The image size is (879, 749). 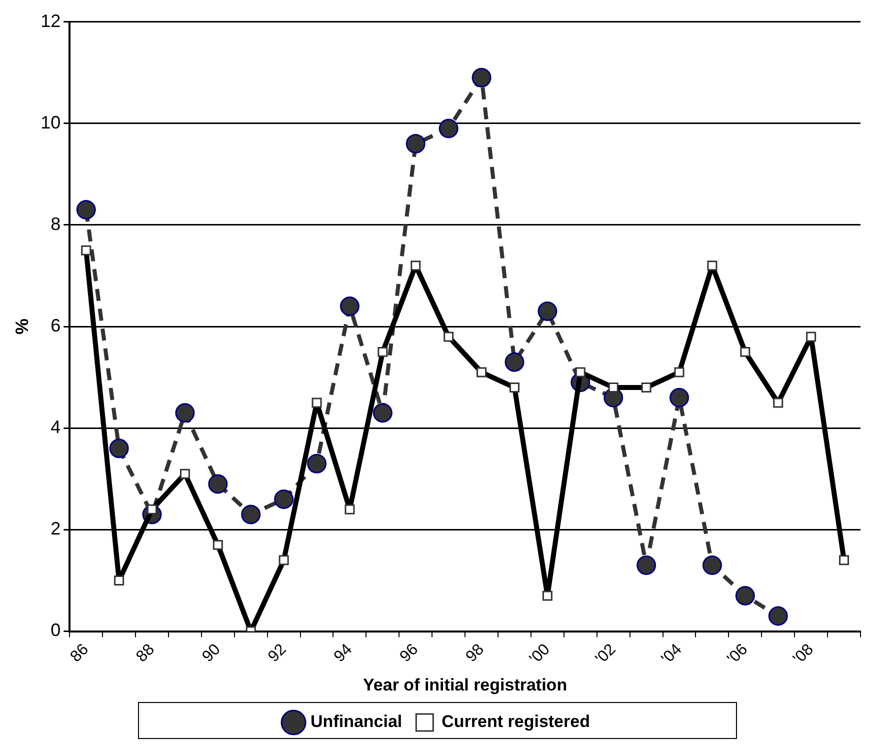 I want to click on x-tick-label: '08, so click(x=804, y=654).